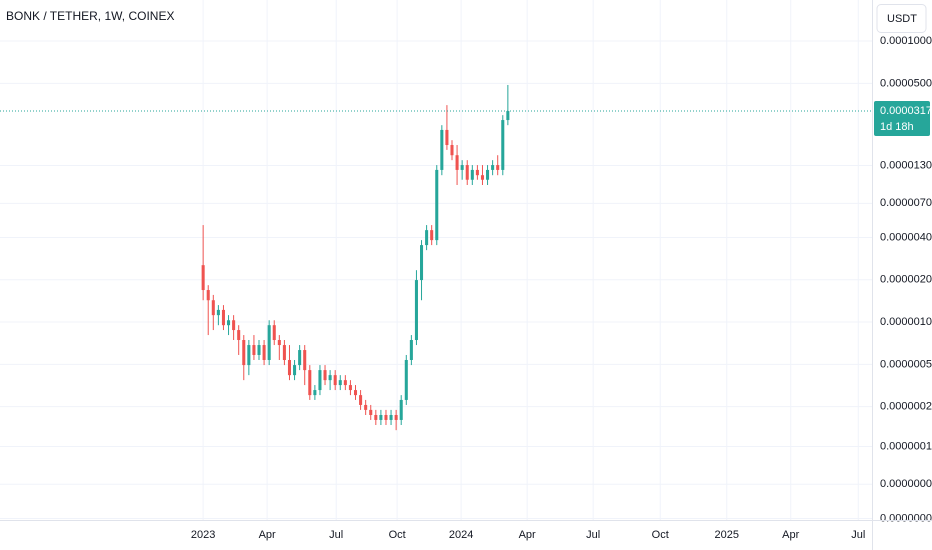  Describe the element at coordinates (203, 535) in the screenshot. I see `x-tick-label: 2023` at that location.